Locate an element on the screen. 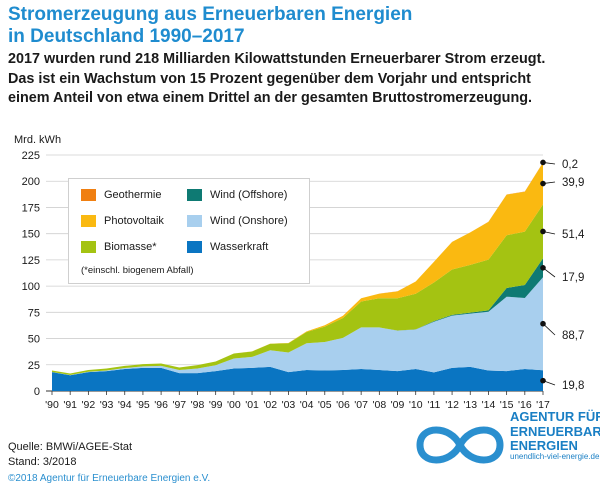 The height and width of the screenshot is (489, 600). y-tick-label: 200 is located at coordinates (31, 182).